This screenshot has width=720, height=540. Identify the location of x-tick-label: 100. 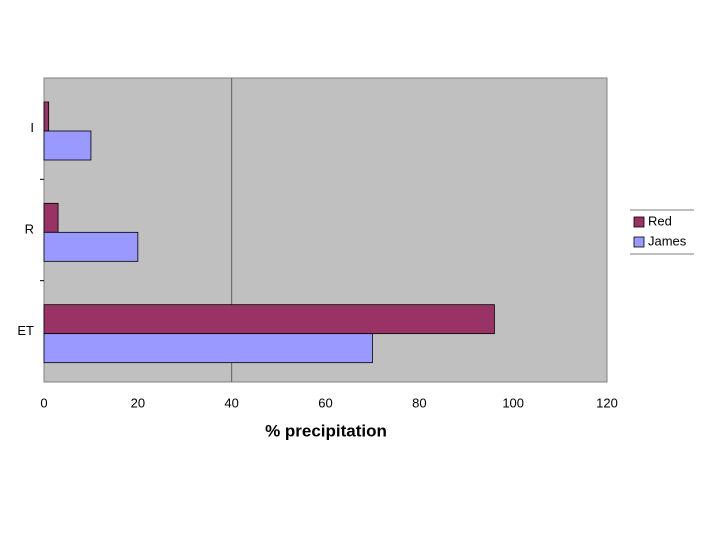
(513, 402).